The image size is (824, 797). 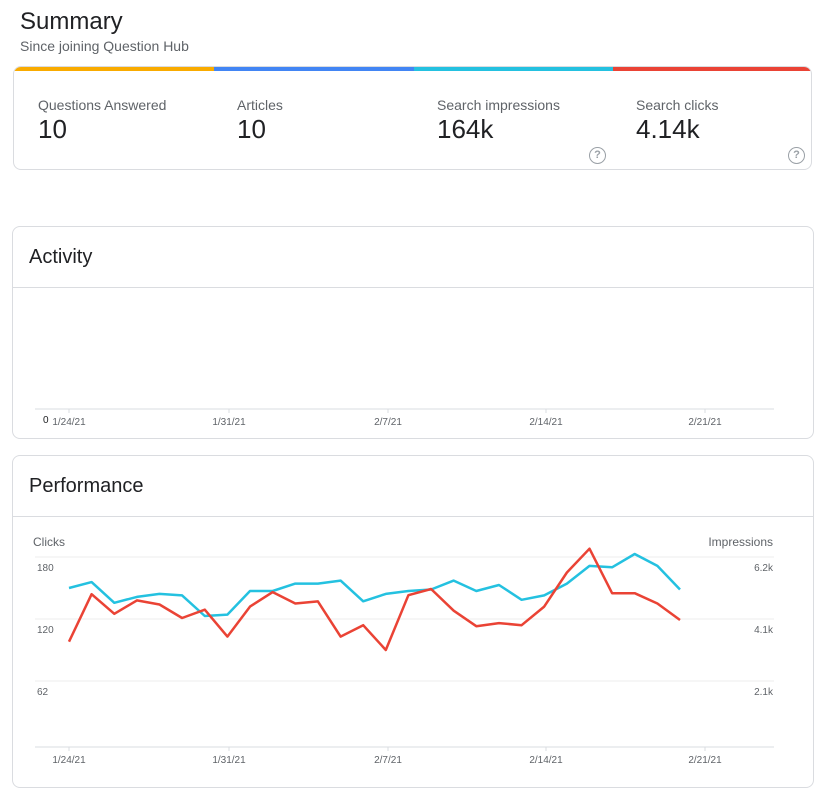 I want to click on activity-header: Activity, so click(x=413, y=257).